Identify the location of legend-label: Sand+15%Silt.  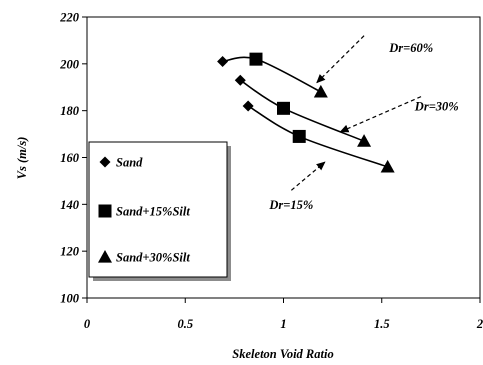
(153, 212).